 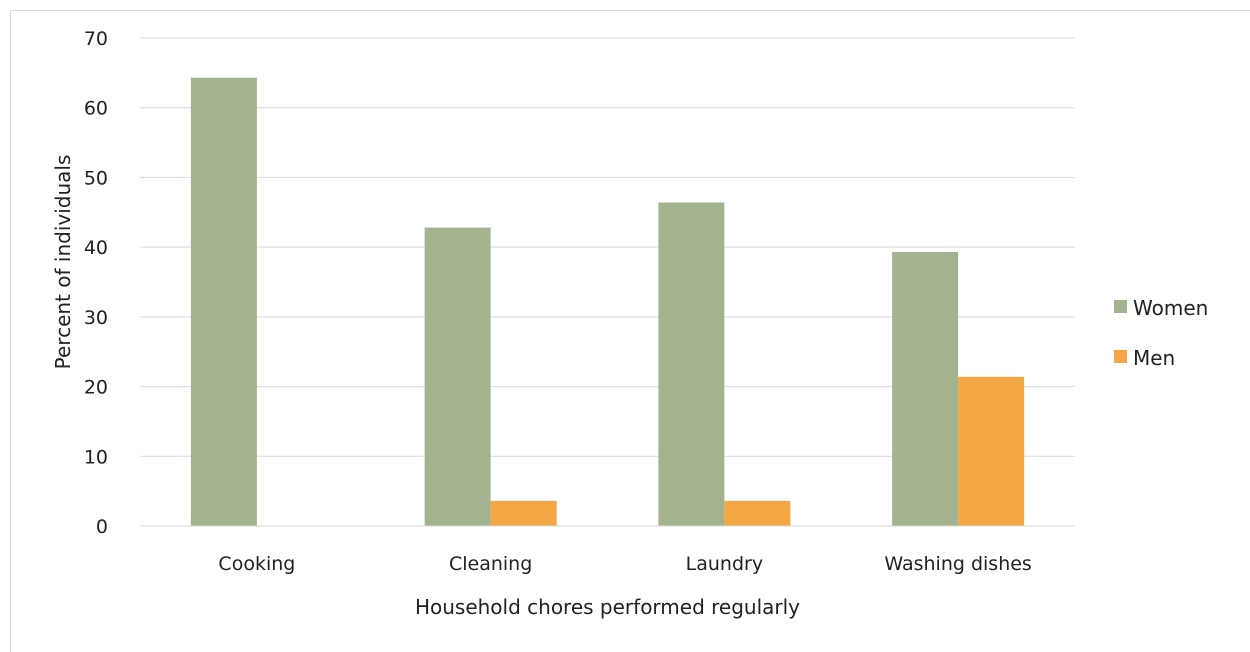 What do you see at coordinates (63, 262) in the screenshot?
I see `y-axis-title: Percent of individuals` at bounding box center [63, 262].